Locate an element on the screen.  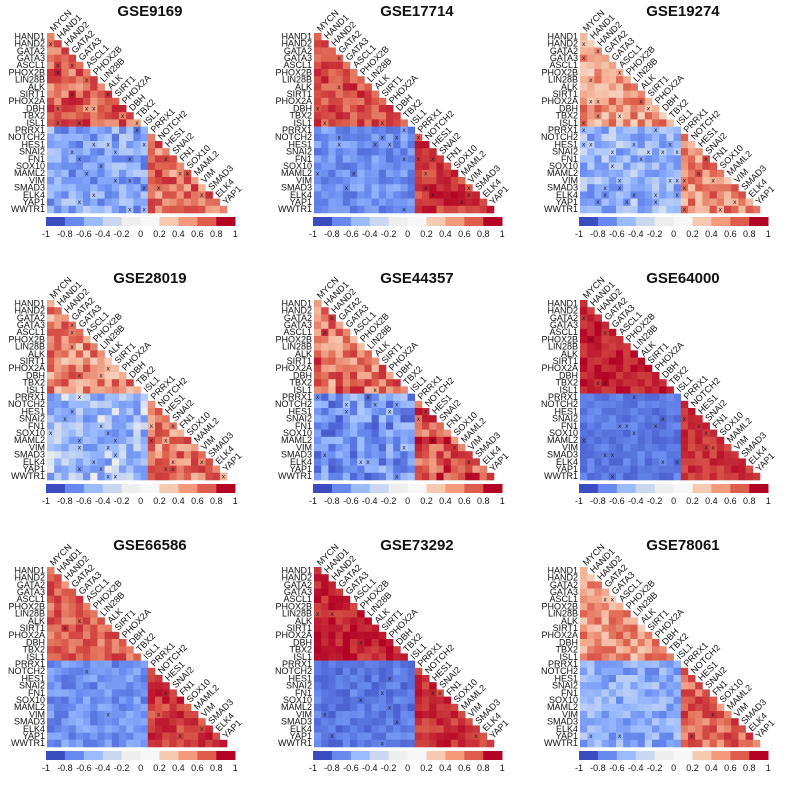
row-label: GATA2 is located at coordinates (564, 585).